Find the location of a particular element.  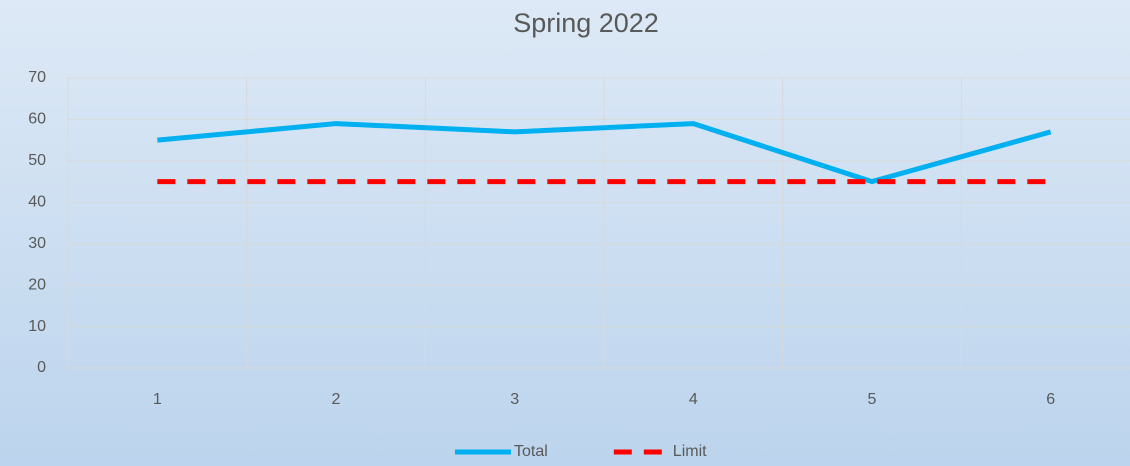

y-tick-label: 50 is located at coordinates (37, 160).